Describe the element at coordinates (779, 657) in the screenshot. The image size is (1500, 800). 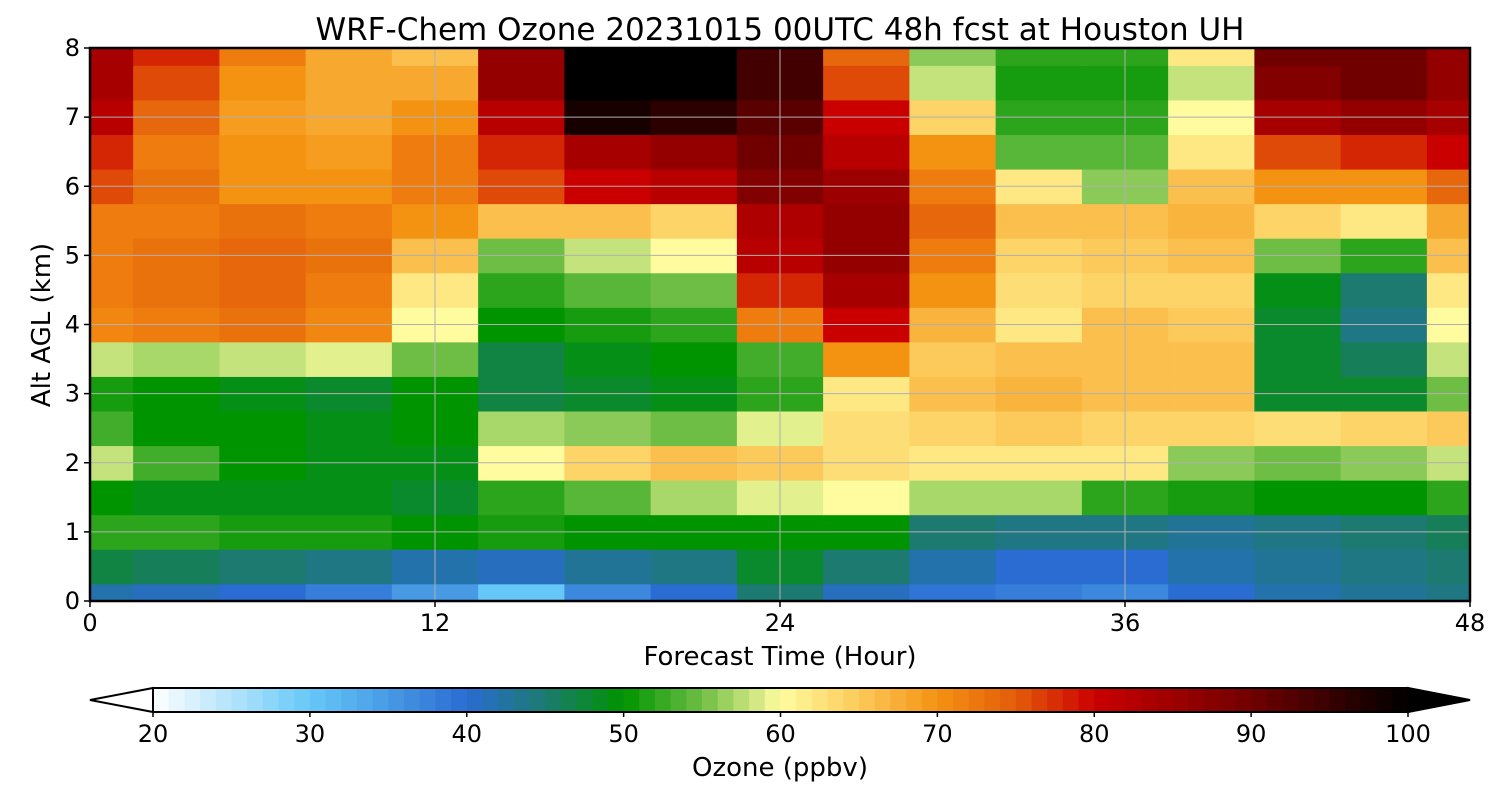
I see `x-axis-label: Forecast Time (Hour)` at that location.